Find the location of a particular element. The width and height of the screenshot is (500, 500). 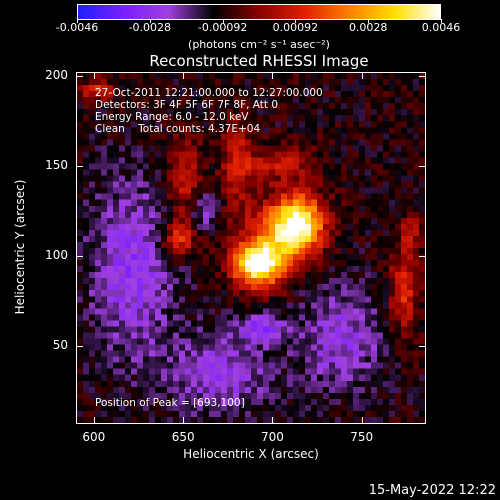

colorbar-tick-label: -0.0028 is located at coordinates (150, 27).